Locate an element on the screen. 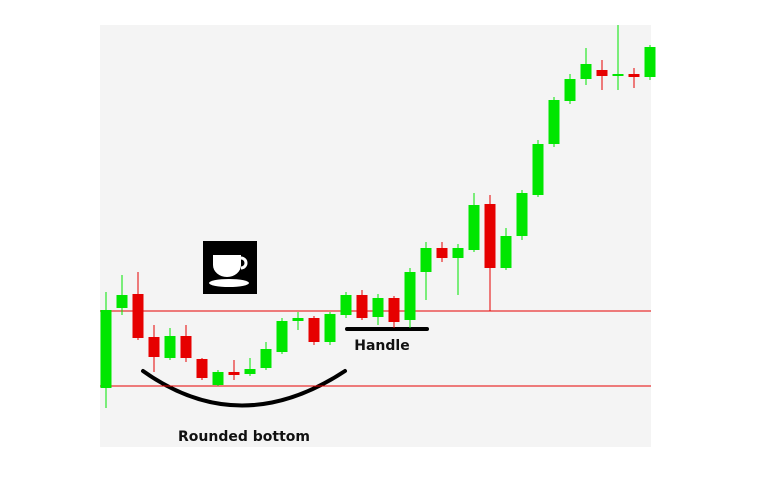 The height and width of the screenshot is (481, 777). annotation: Handle is located at coordinates (381, 346).